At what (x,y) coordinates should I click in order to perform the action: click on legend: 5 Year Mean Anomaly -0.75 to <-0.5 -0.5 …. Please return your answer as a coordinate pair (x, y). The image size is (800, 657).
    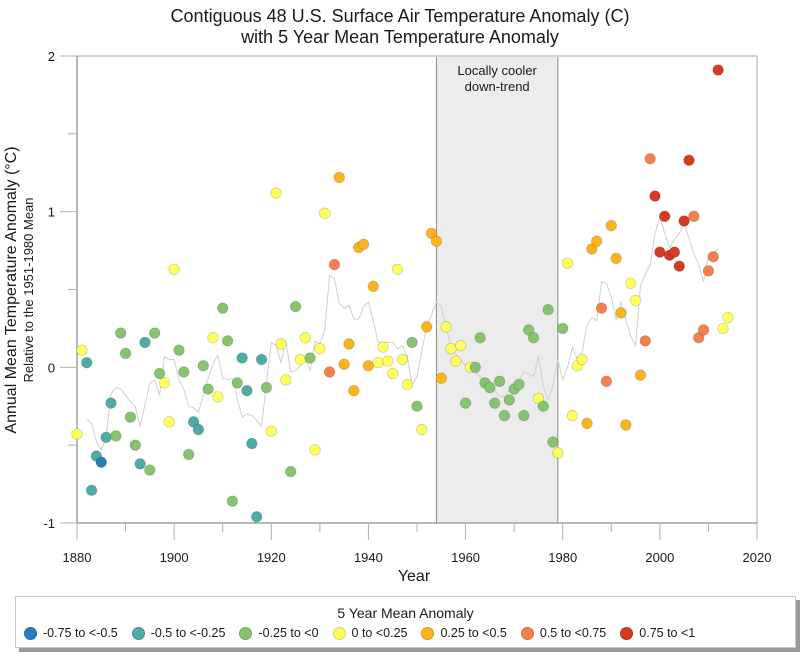
    Looking at the image, I should click on (405, 622).